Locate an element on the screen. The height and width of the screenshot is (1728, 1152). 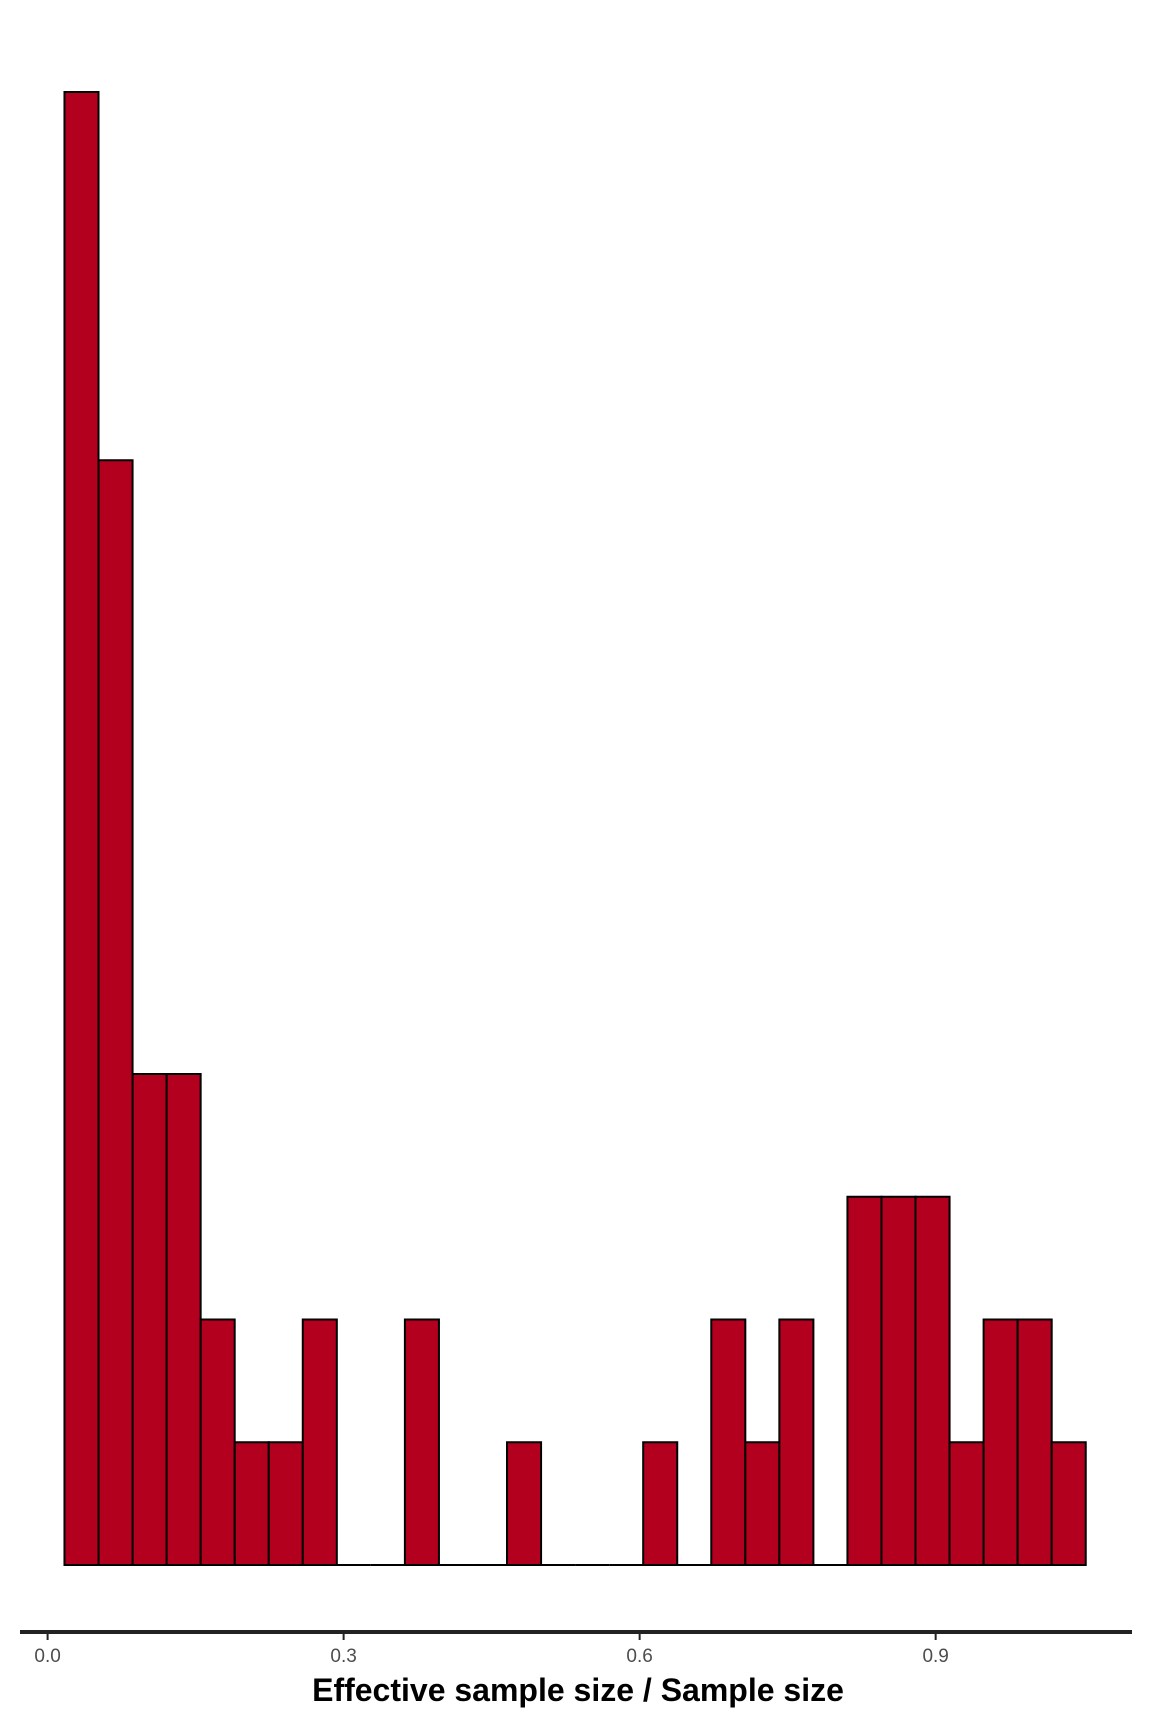
x-tick-label-2: 0.6 is located at coordinates (639, 1656).